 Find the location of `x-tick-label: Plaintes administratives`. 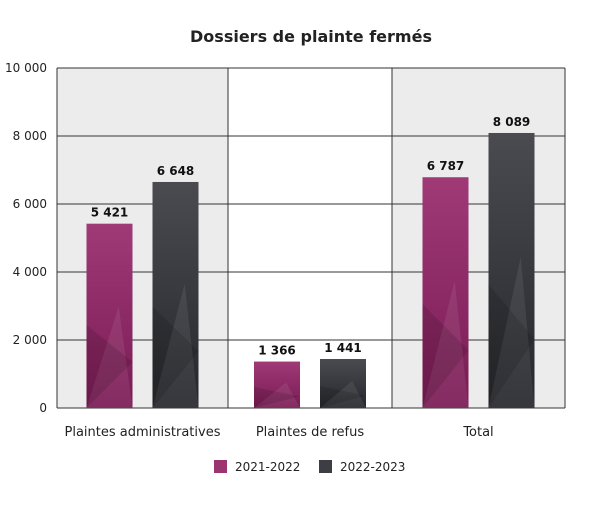

x-tick-label: Plaintes administratives is located at coordinates (143, 432).